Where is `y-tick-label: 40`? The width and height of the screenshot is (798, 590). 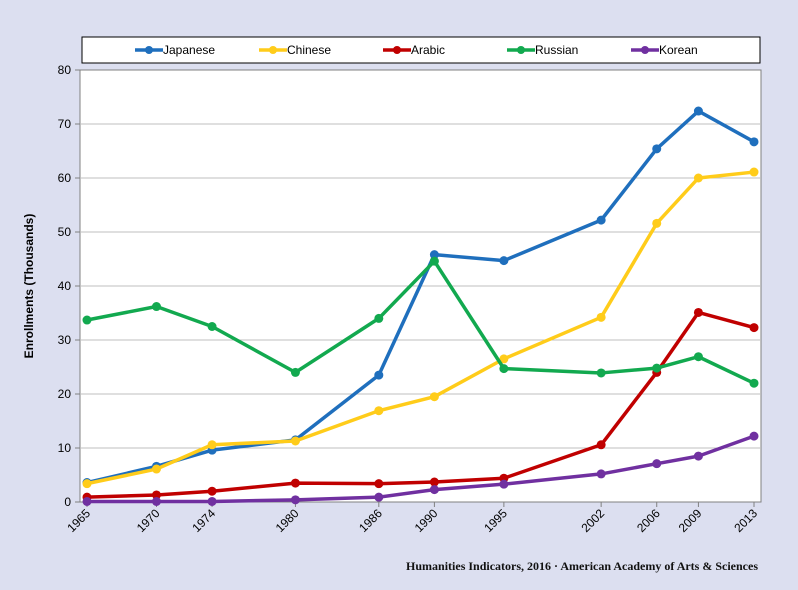 y-tick-label: 40 is located at coordinates (65, 286).